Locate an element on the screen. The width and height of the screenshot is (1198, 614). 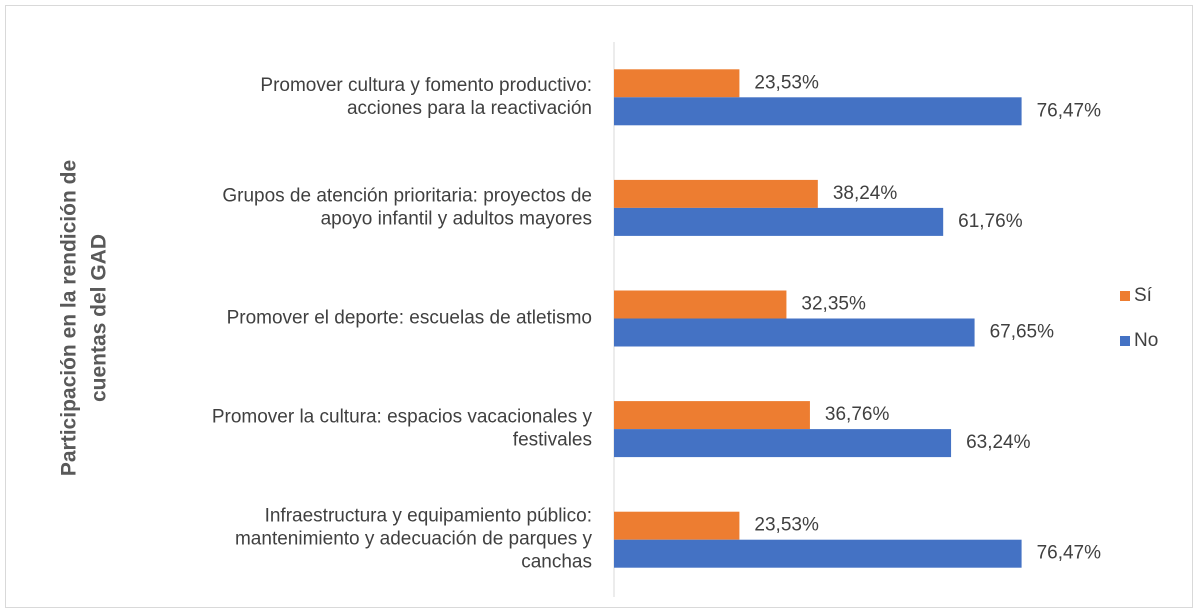
y-axis-title: cuentas del GAD is located at coordinates (99, 318).